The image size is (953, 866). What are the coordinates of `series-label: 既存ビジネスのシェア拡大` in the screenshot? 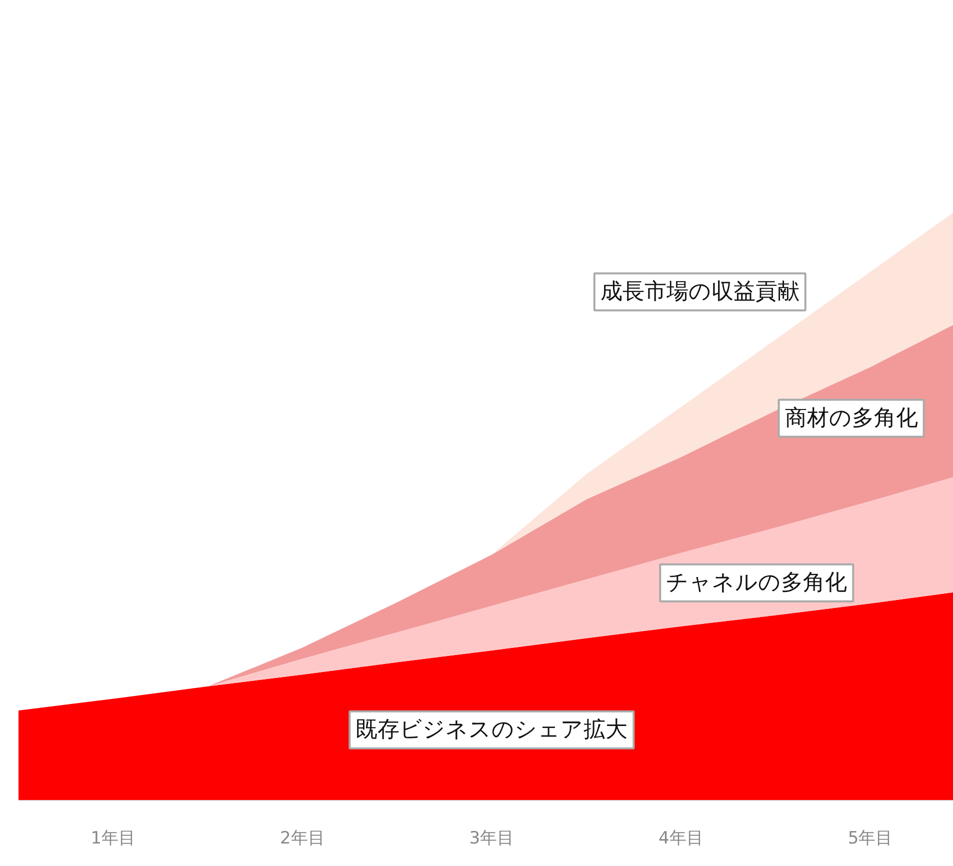 It's located at (492, 729).